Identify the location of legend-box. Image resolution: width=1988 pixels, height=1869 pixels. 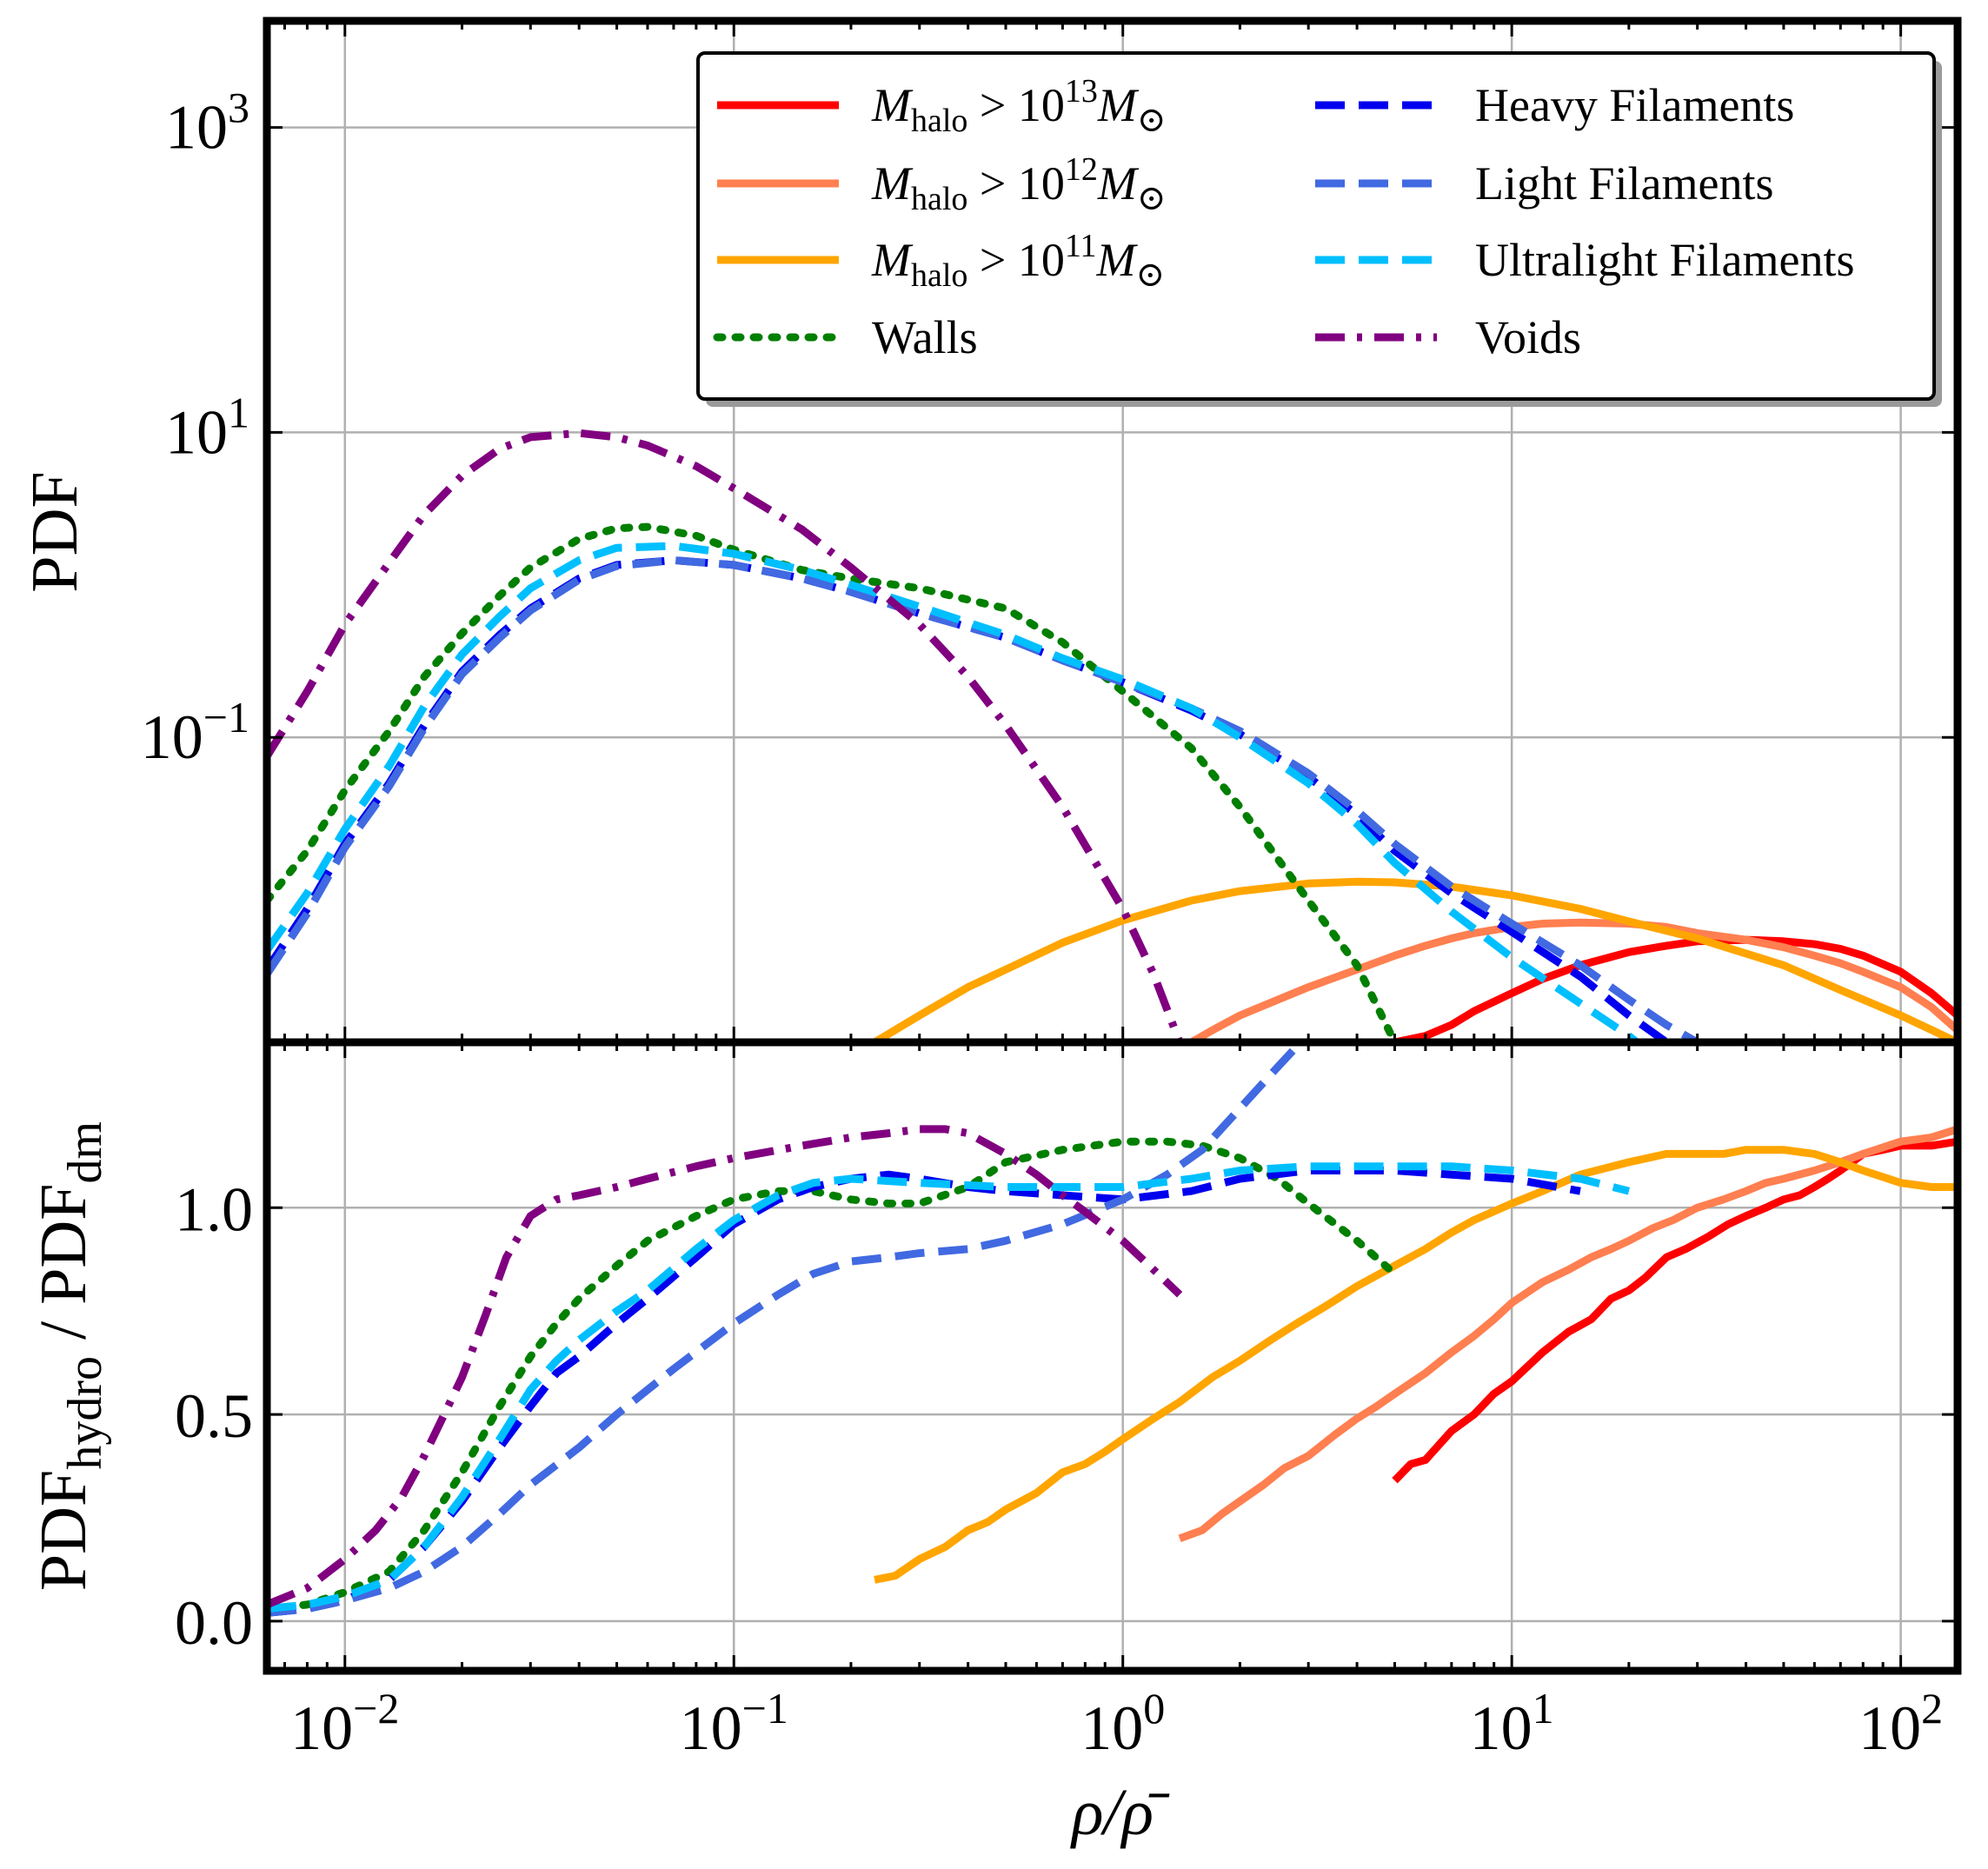
(1316, 226).